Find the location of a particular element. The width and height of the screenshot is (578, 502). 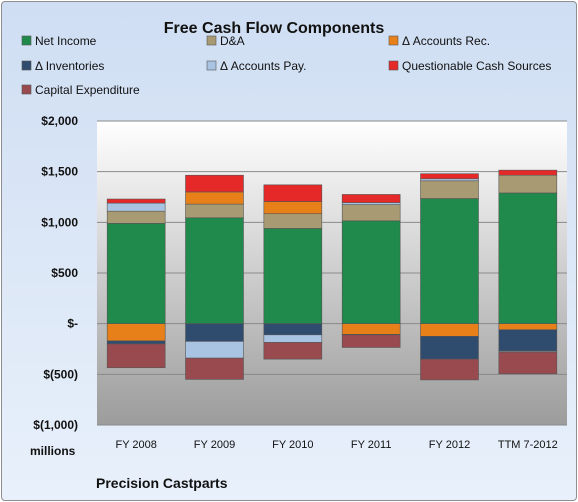

bar-questionable-cash-sources-fy-2011 is located at coordinates (371, 198).